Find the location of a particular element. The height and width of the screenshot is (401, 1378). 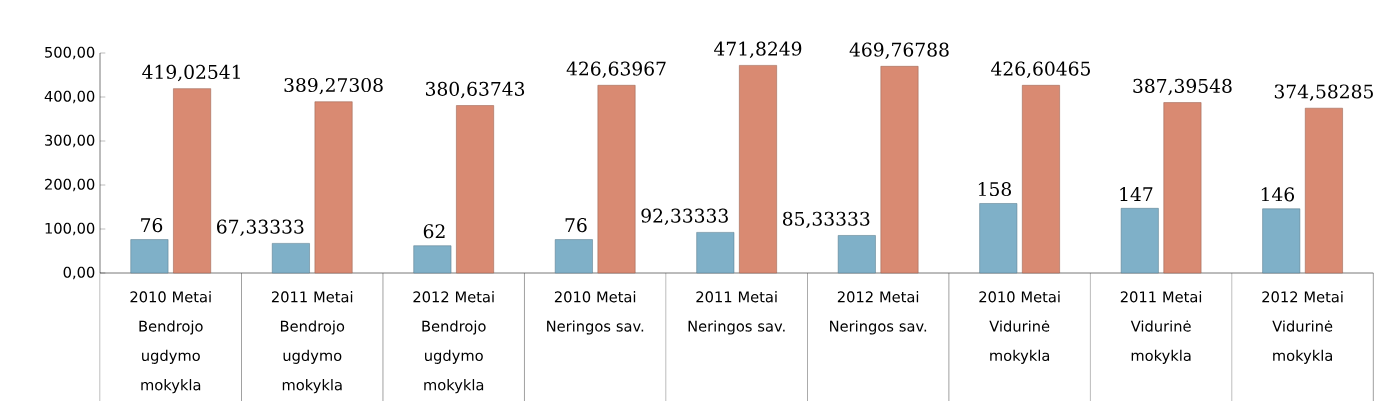

y-tick-label: 100,00 is located at coordinates (70, 229).